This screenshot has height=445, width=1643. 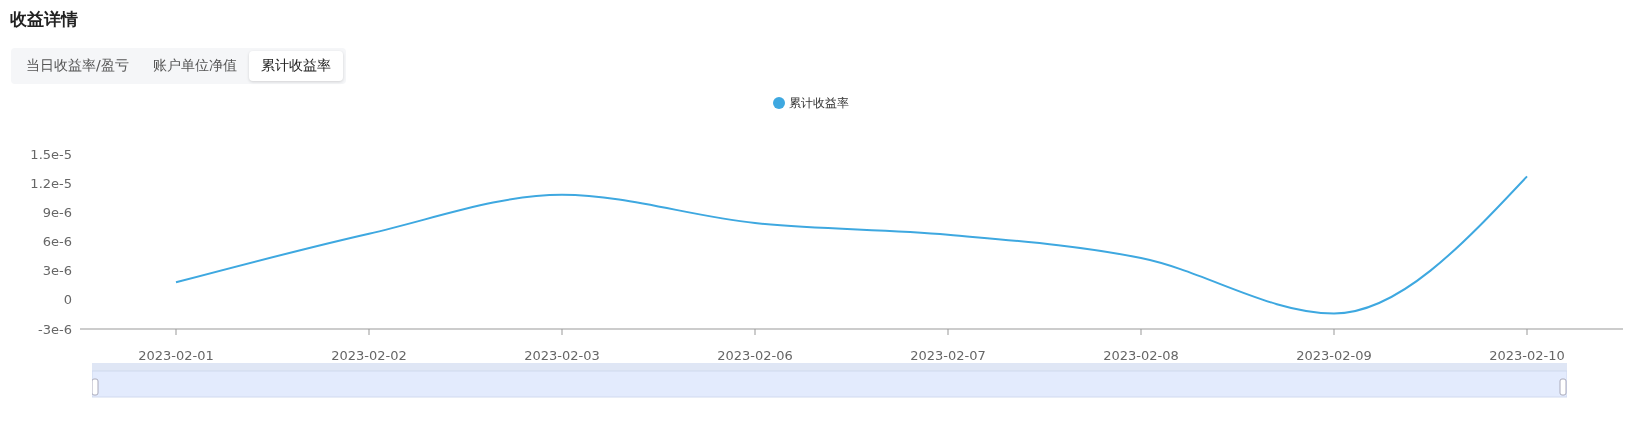 I want to click on x-tick-label: 2023-02-06, so click(x=755, y=356).